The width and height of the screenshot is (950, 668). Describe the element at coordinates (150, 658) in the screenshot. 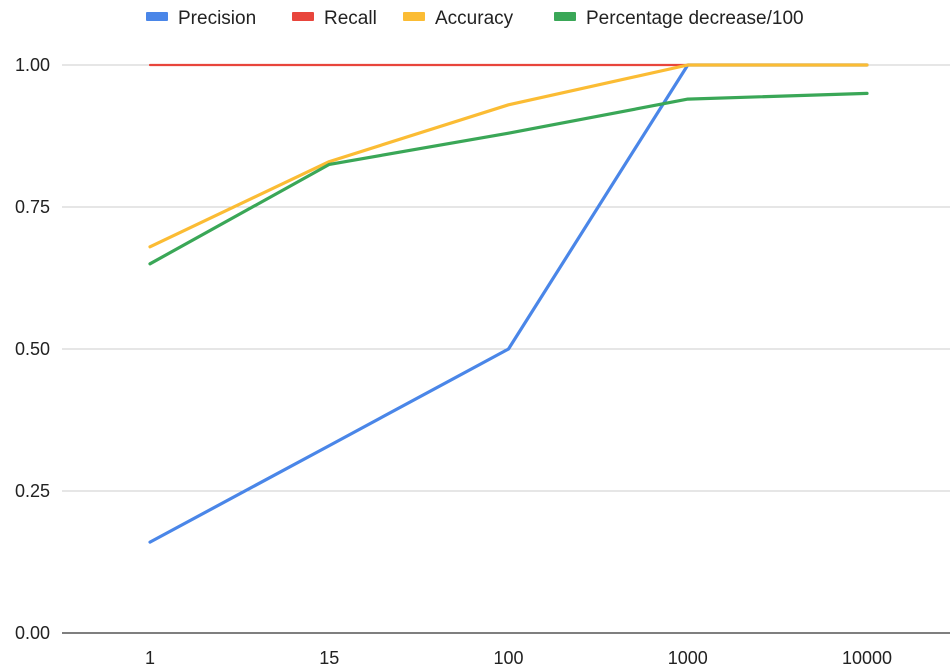

I see `x-tick-label: 1` at that location.